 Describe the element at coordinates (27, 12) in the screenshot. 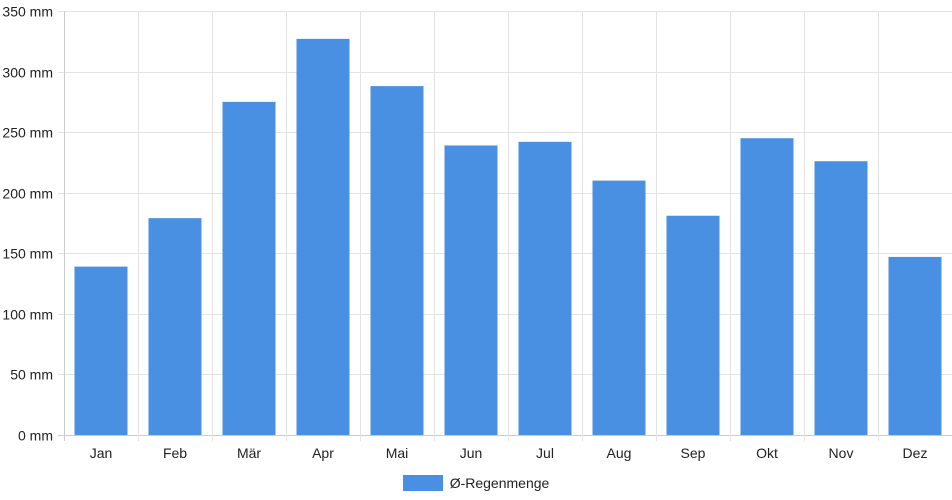

I see `y-tick-label: 350 mm` at that location.